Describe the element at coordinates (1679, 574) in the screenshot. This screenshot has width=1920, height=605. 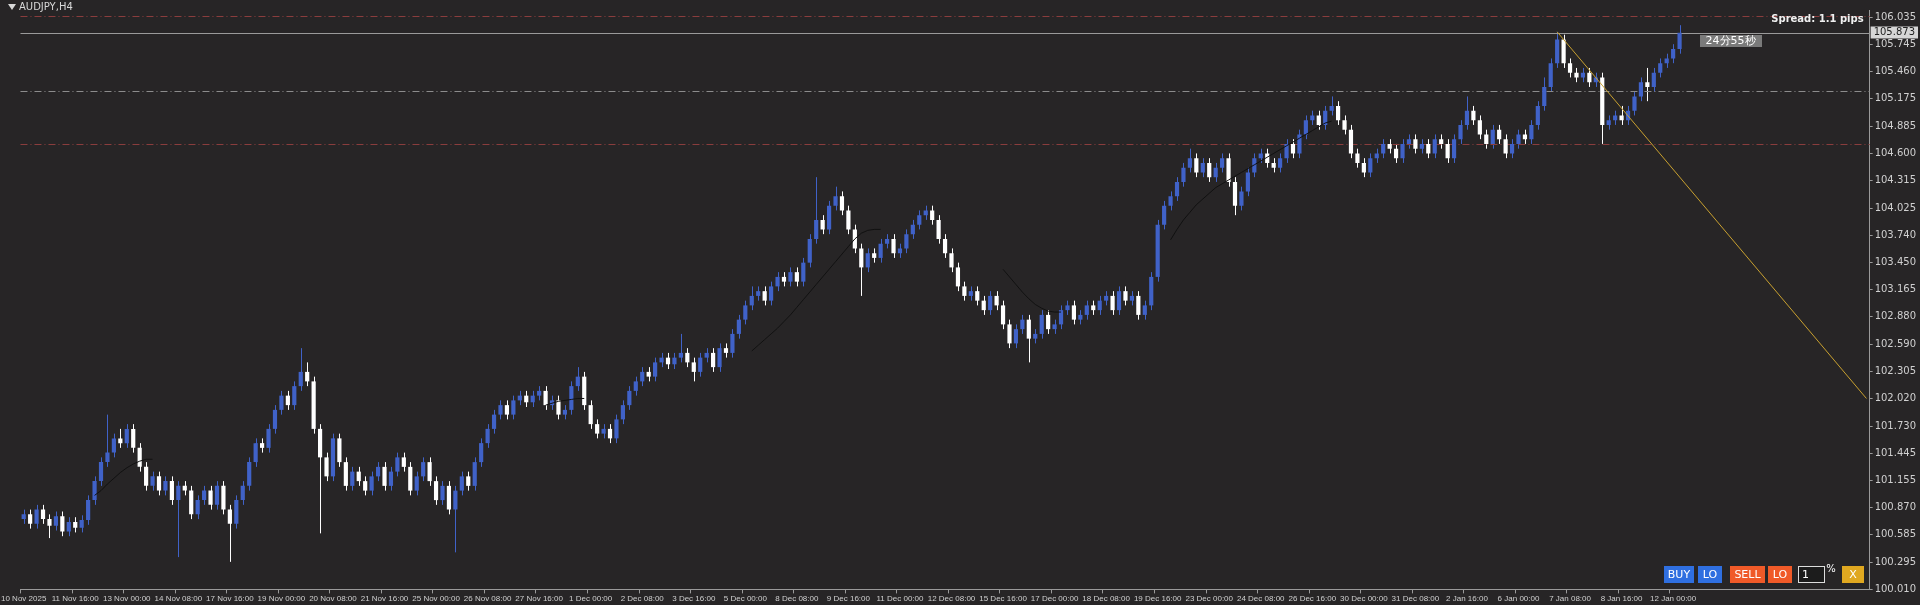
I see `annotation: BUY` at that location.